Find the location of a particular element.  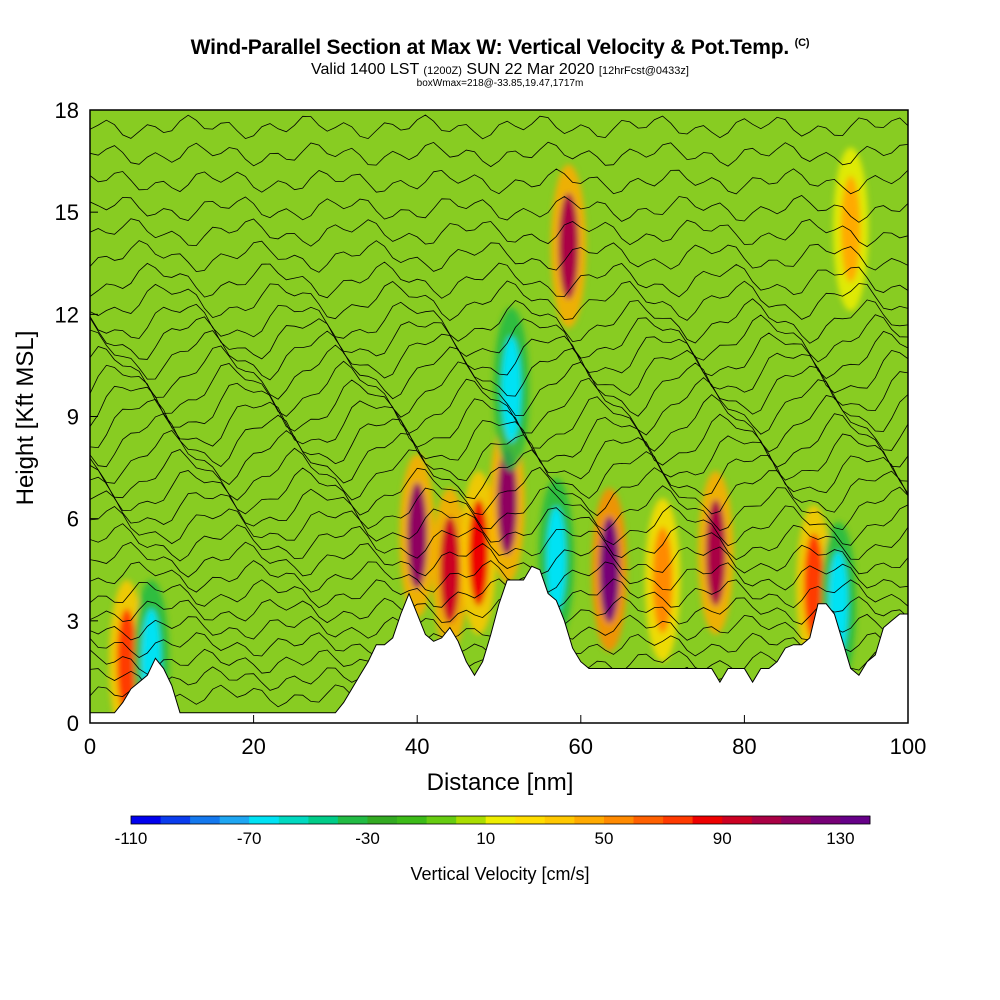

x-axis-label: Distance [nm] is located at coordinates (500, 782).